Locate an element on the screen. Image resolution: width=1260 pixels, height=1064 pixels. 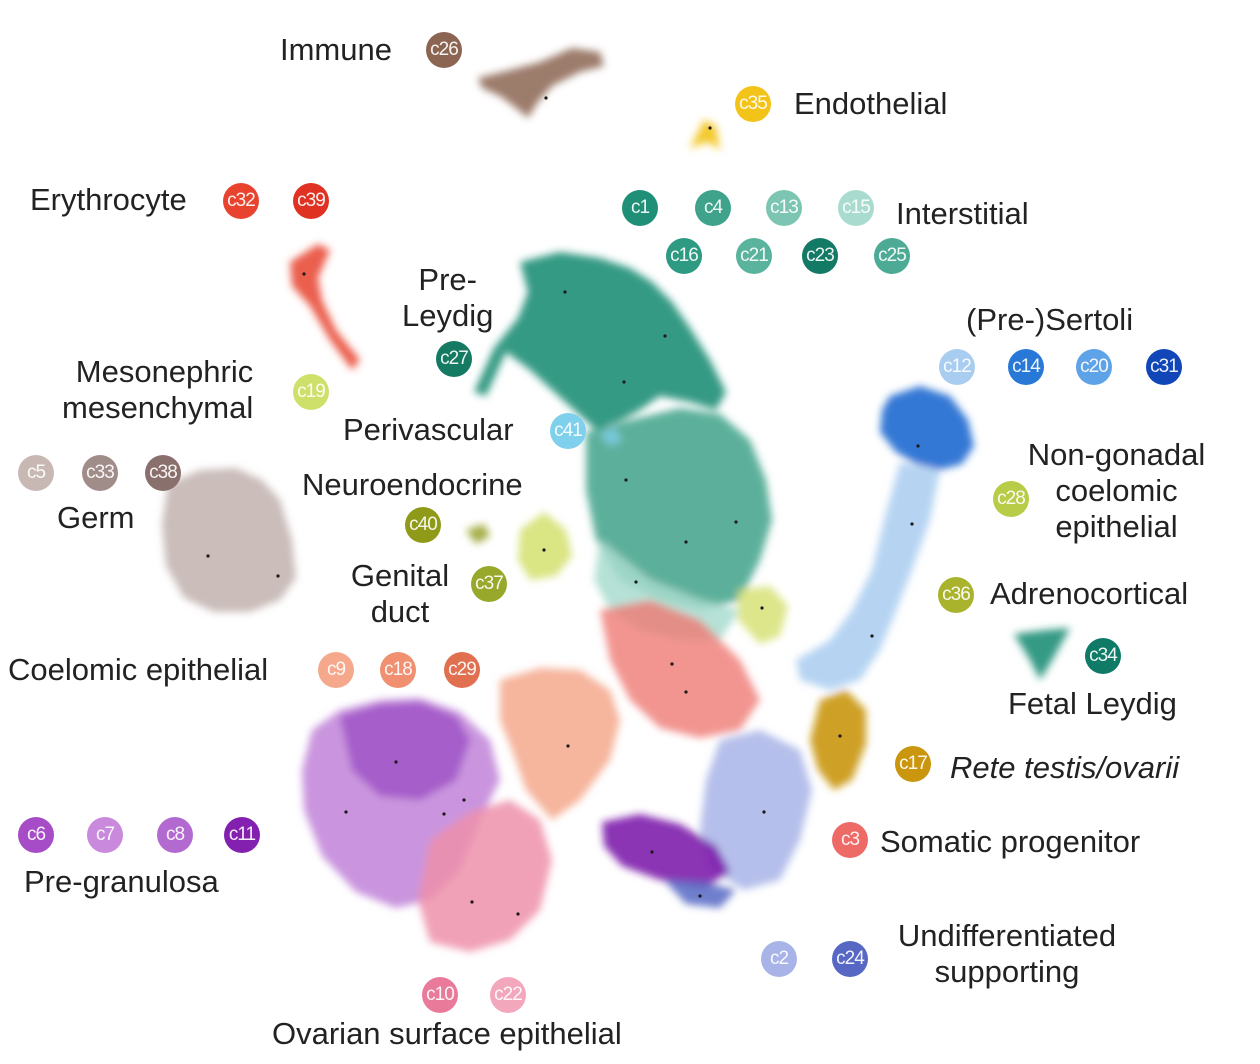
badge-c40: c40 is located at coordinates (423, 525).